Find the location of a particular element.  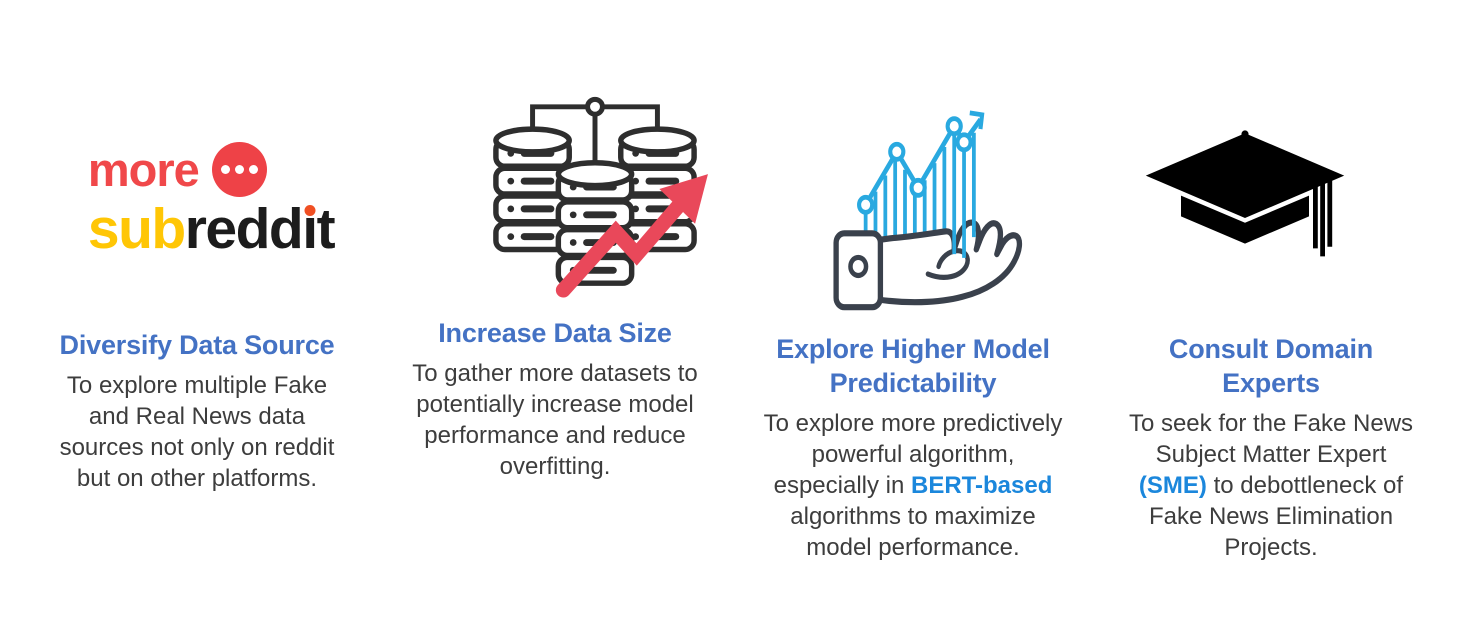

chart-bars-front is located at coordinates (963, 193).